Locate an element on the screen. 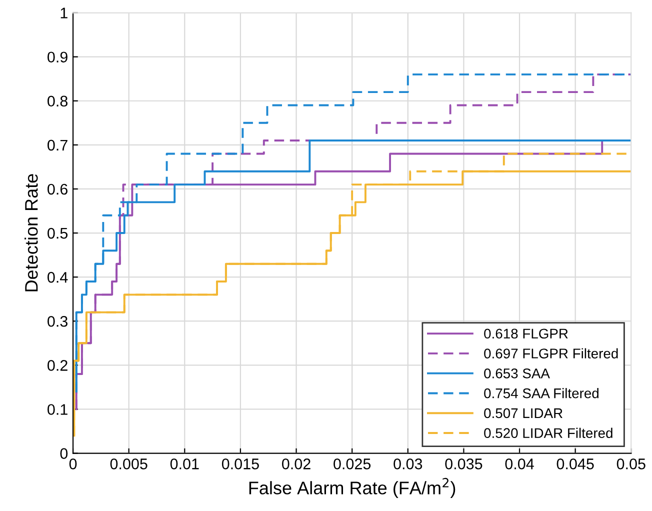 The image size is (652, 511). y-tick-label: 0.9 is located at coordinates (58, 57).